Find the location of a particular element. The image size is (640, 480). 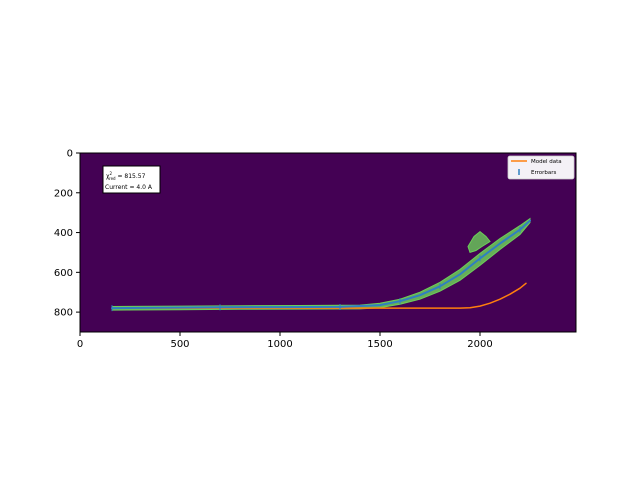

annotation-box: χ2 red = 815.57 Current = 4.0 A is located at coordinates (131, 179).